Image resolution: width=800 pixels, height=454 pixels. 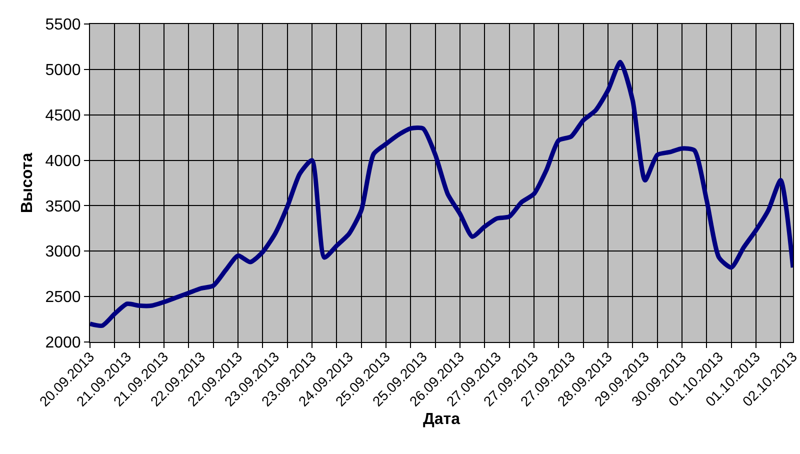 I want to click on y-tick-label: 4000, so click(x=63, y=161).